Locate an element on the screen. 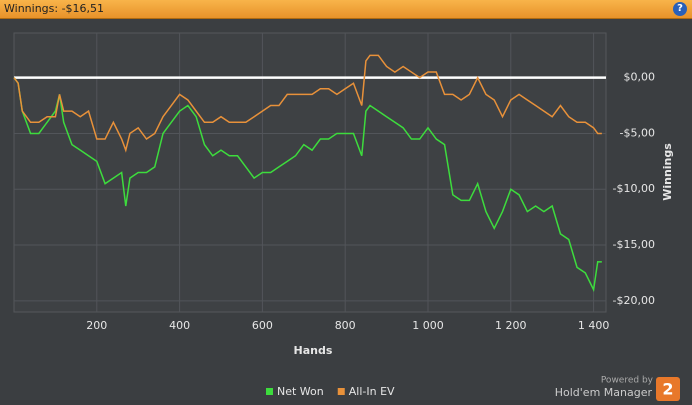 The height and width of the screenshot is (405, 692). legend-label: Net Won is located at coordinates (300, 391).